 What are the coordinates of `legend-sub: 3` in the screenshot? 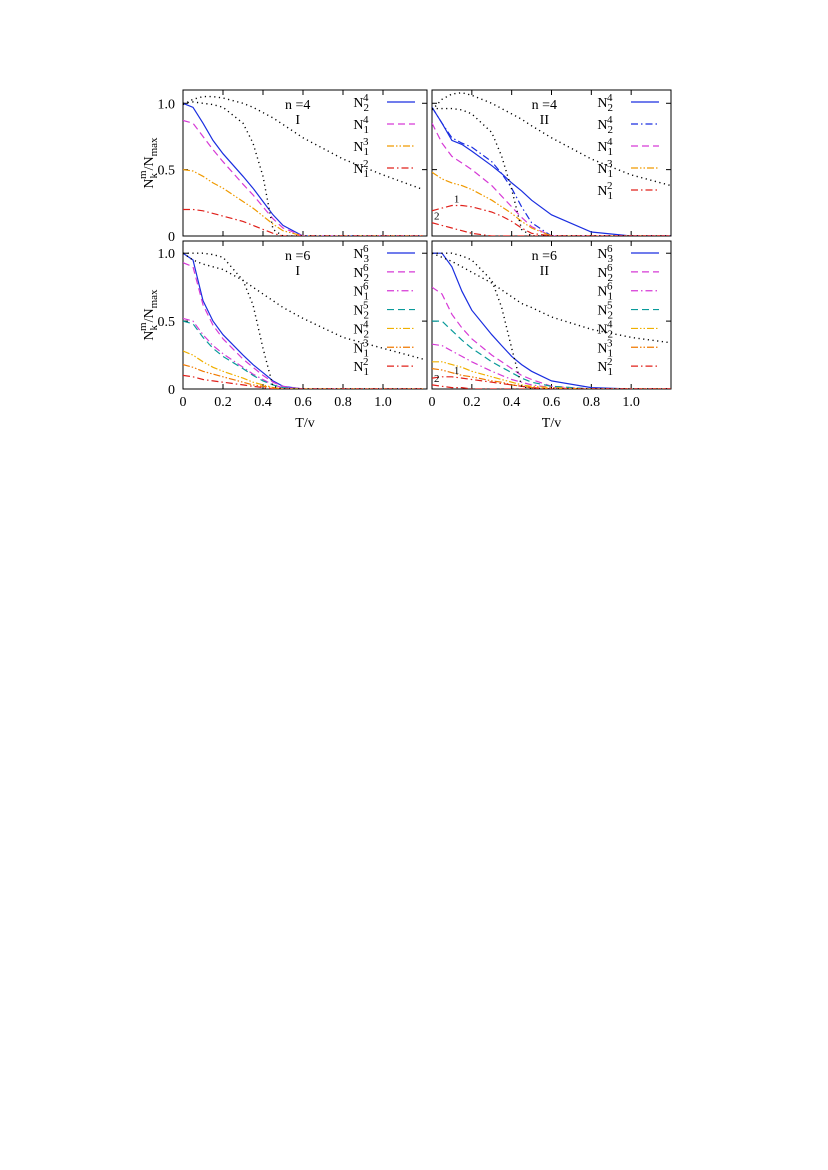 It's located at (611, 259).